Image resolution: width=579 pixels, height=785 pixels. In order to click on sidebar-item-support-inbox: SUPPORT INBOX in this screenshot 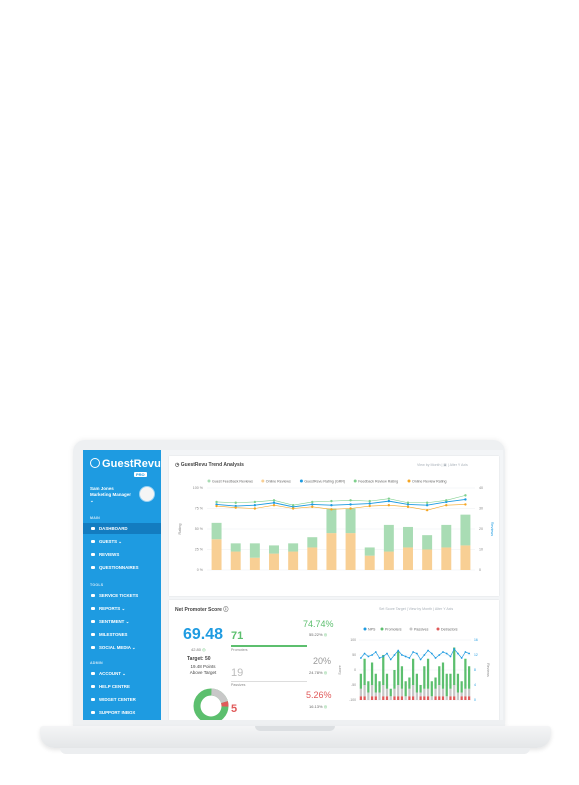, I will do `click(122, 712)`.